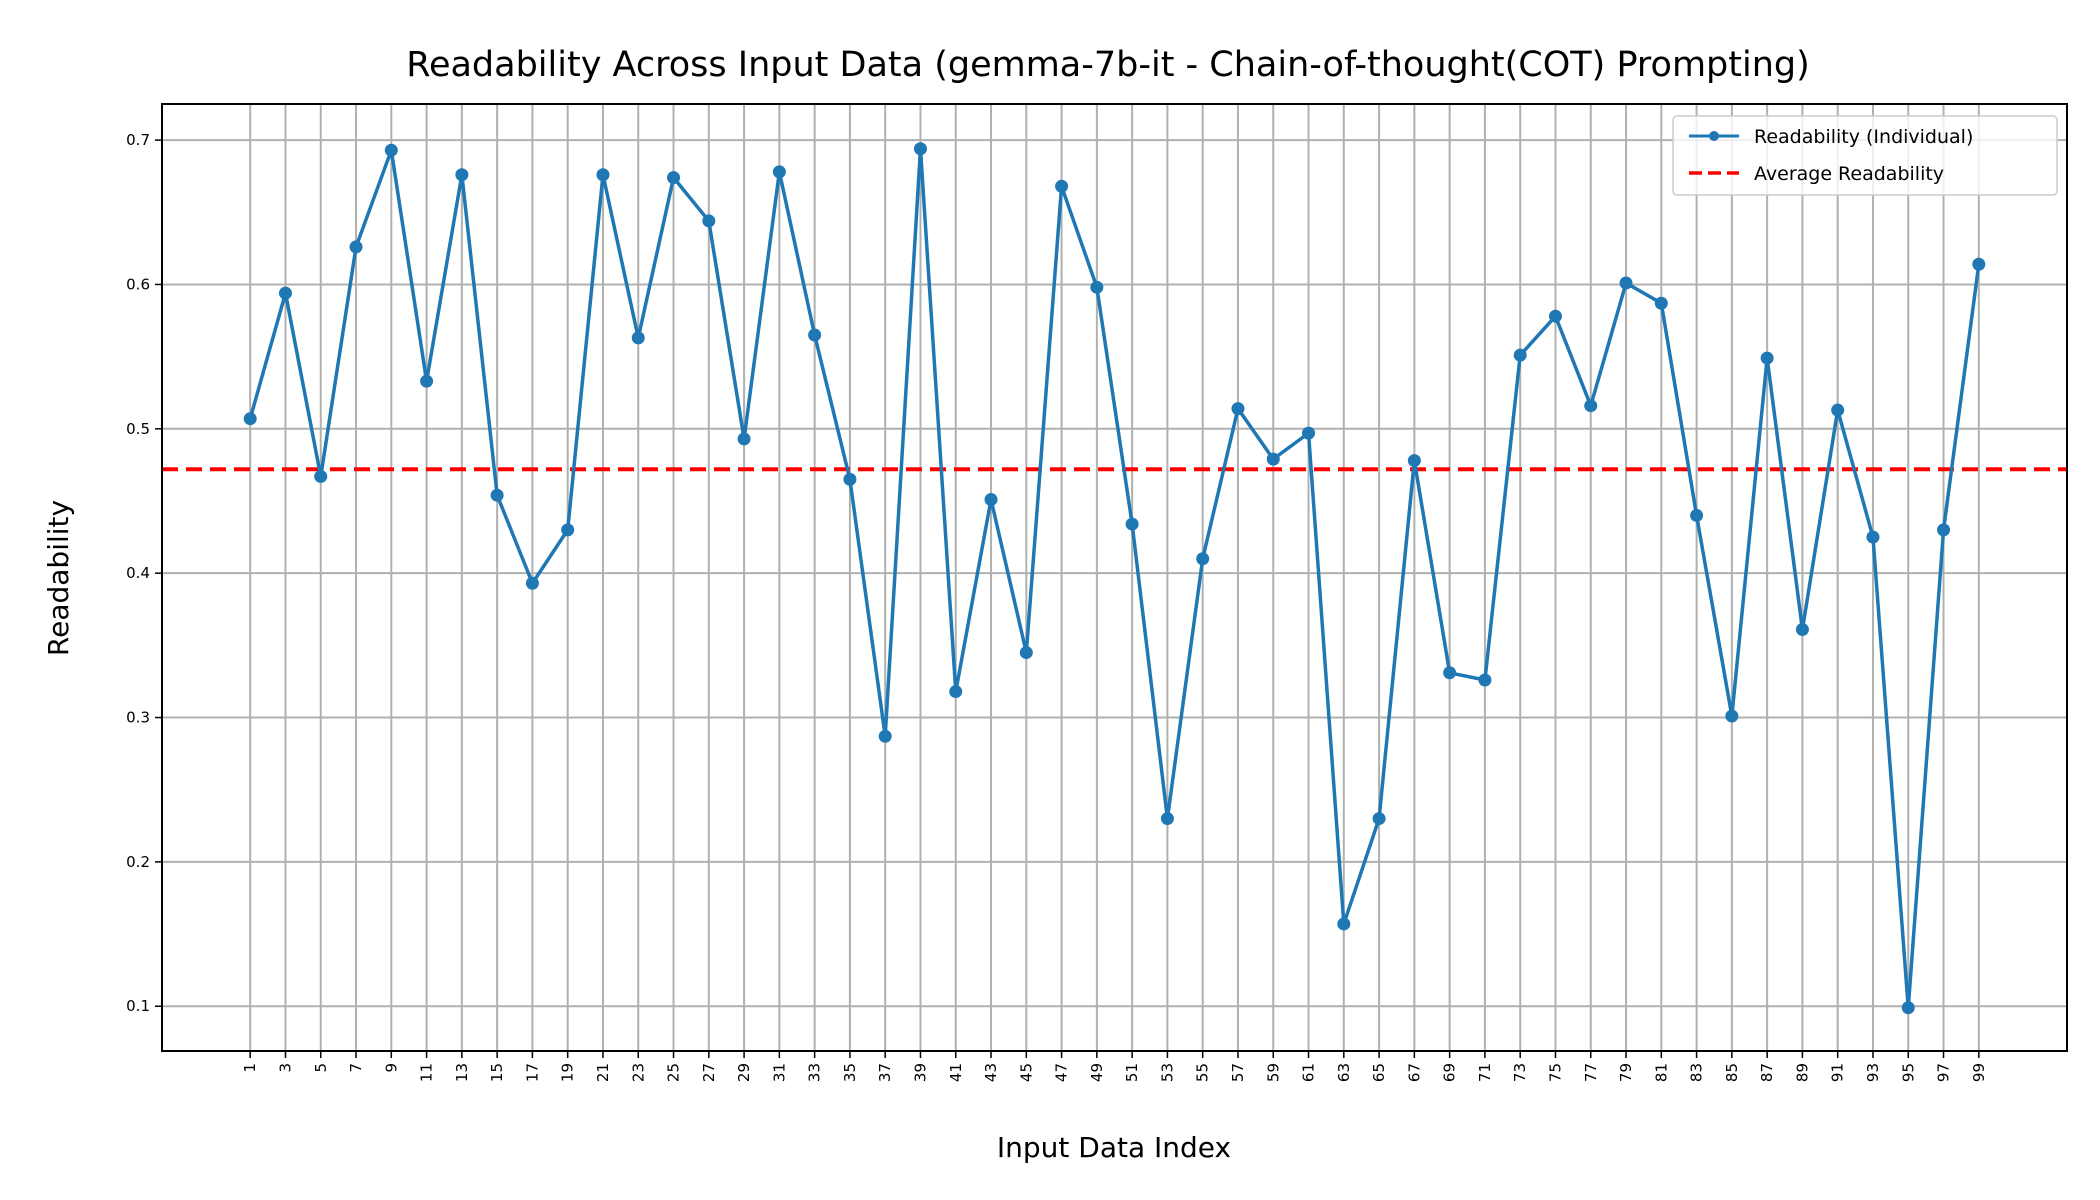  I want to click on legend-box, so click(1865, 155).